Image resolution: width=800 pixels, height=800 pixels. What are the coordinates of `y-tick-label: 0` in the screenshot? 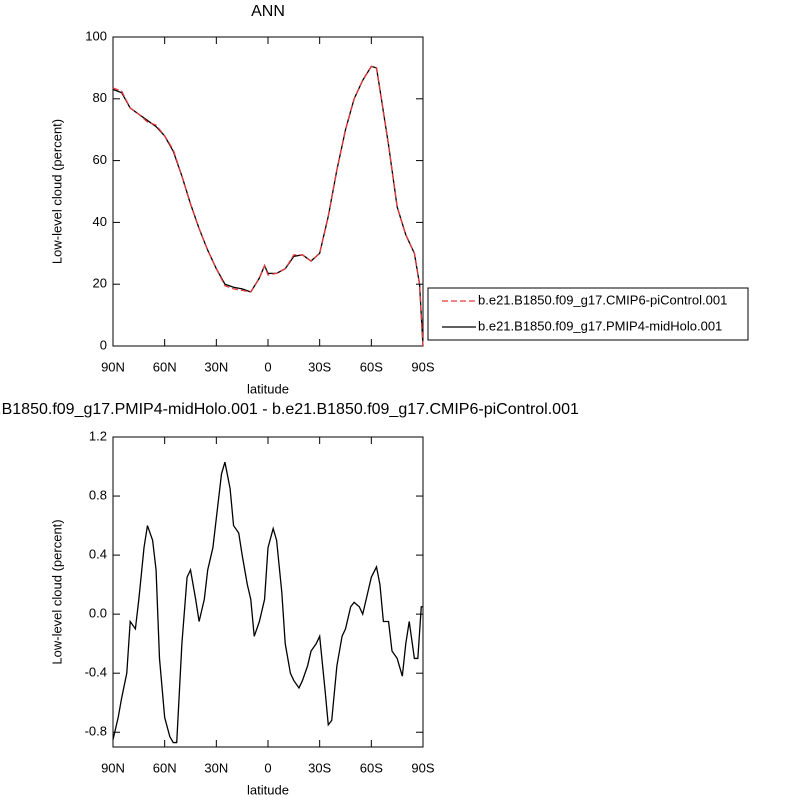 It's located at (103, 344).